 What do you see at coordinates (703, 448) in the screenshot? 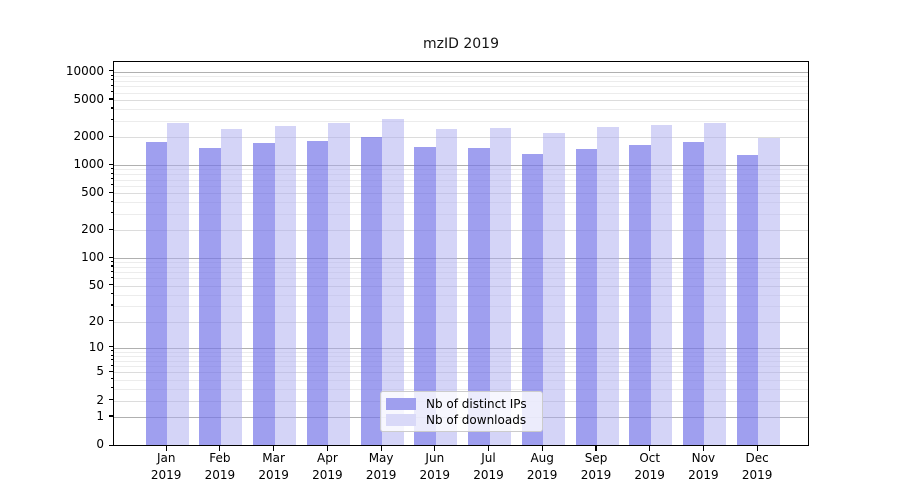
I see `x-tick-mark-nov` at bounding box center [703, 448].